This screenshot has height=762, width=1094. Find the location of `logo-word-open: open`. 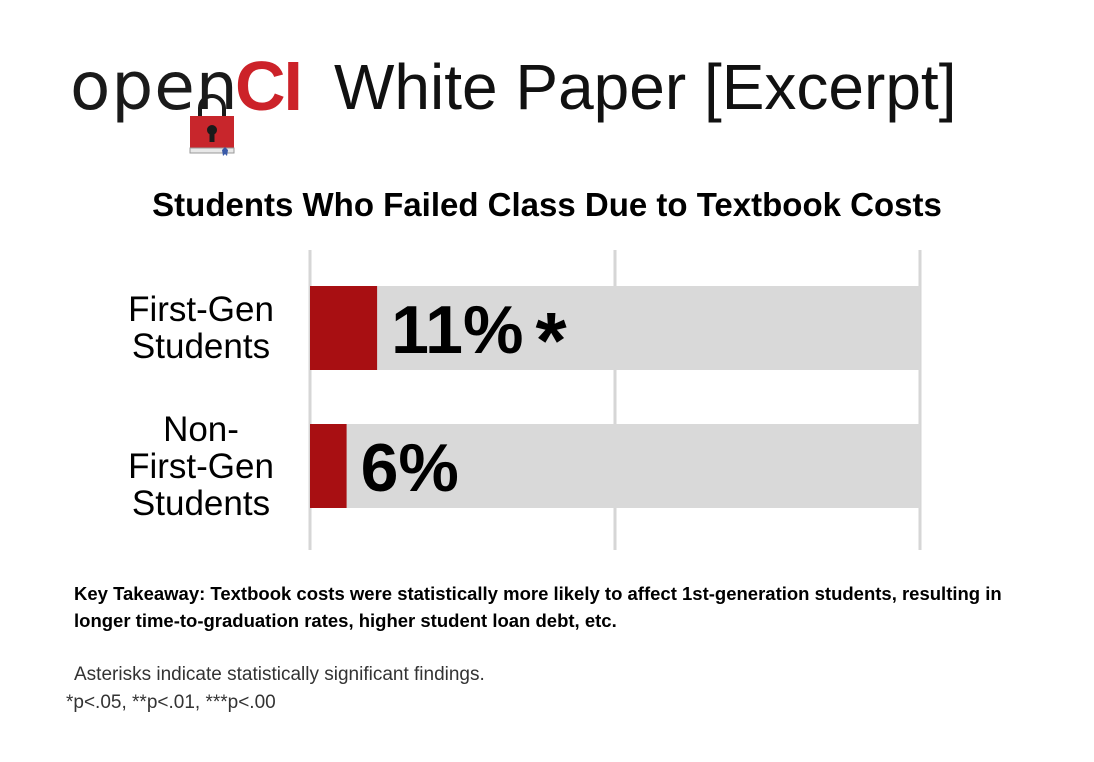

logo-word-open: open is located at coordinates (154, 86).